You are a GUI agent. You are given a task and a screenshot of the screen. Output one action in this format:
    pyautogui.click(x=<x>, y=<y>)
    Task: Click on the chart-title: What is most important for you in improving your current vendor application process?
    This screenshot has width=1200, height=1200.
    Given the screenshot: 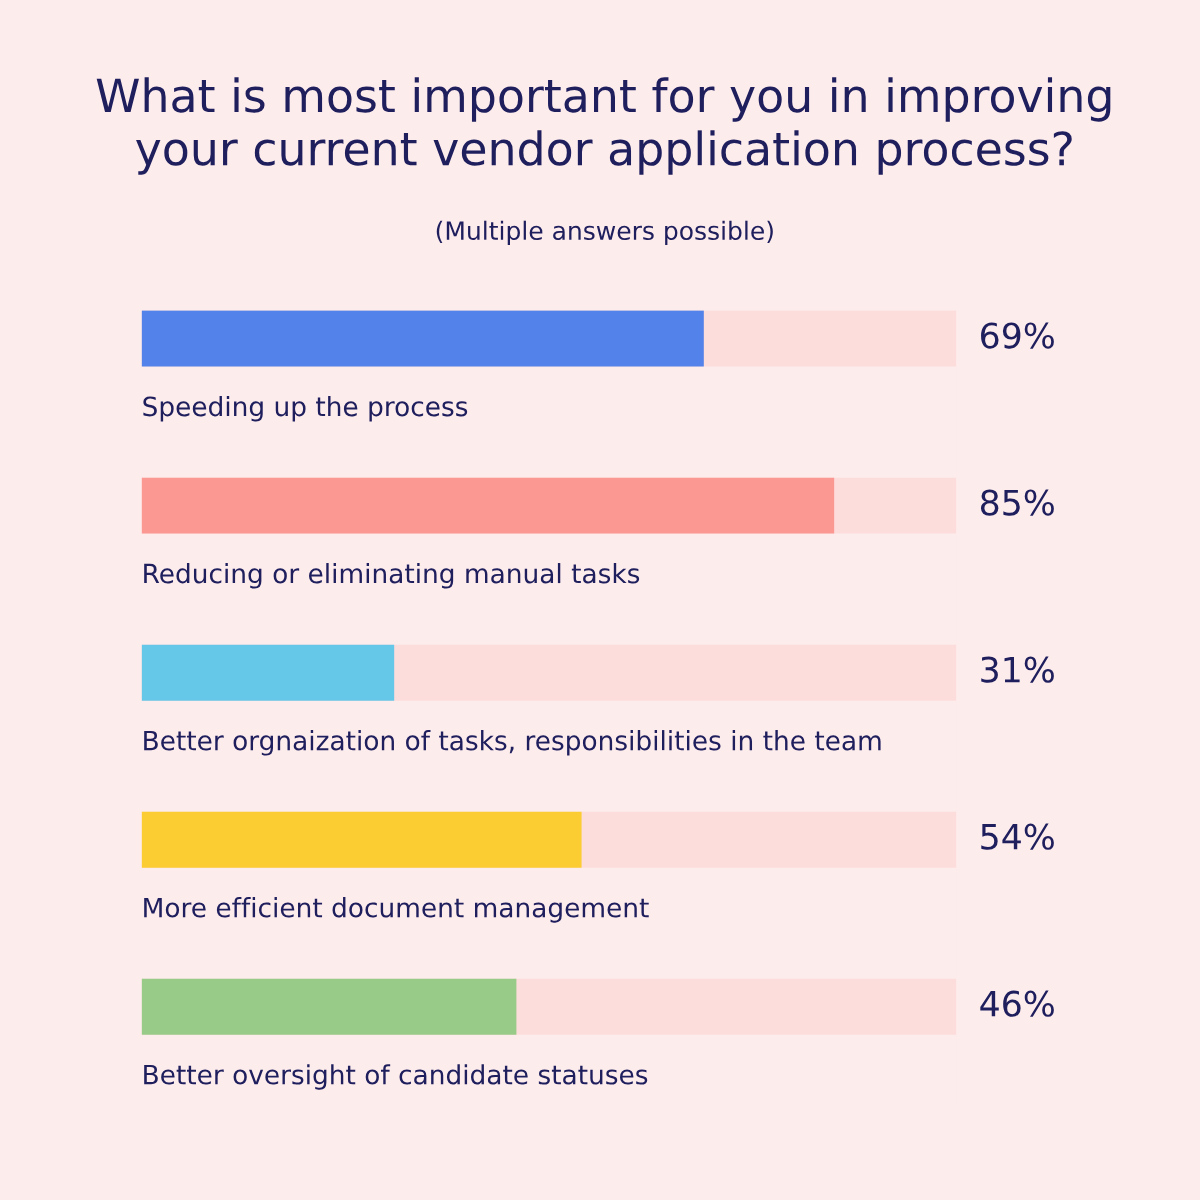 What is the action you would take?
    pyautogui.click(x=603, y=126)
    